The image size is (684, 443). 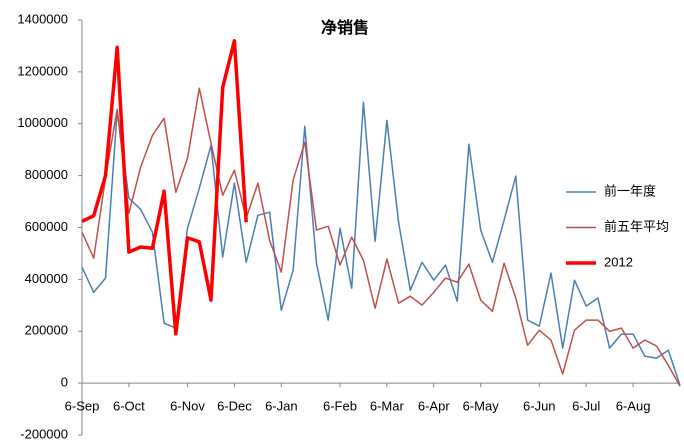 I want to click on x-tick-label: 6-Mar, so click(x=387, y=406).